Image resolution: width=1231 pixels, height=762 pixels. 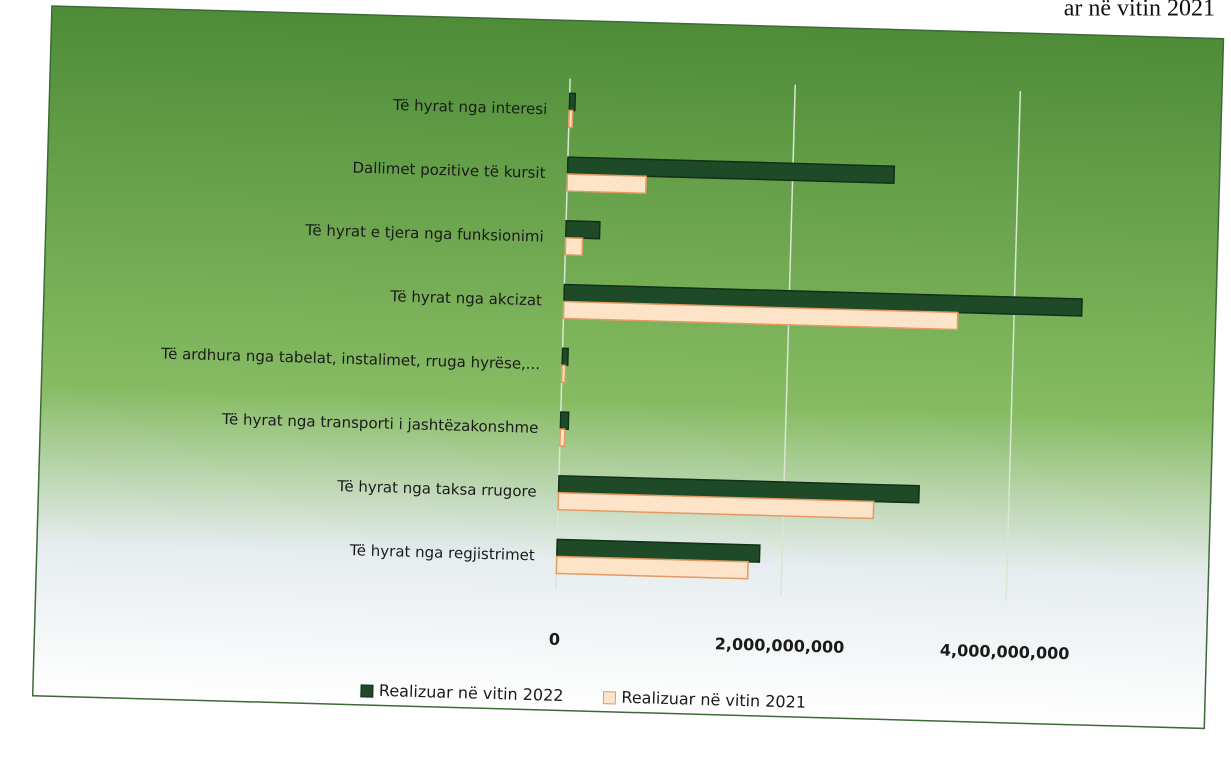 I want to click on x-tick-label: 4,000,000,000, so click(x=1005, y=652).